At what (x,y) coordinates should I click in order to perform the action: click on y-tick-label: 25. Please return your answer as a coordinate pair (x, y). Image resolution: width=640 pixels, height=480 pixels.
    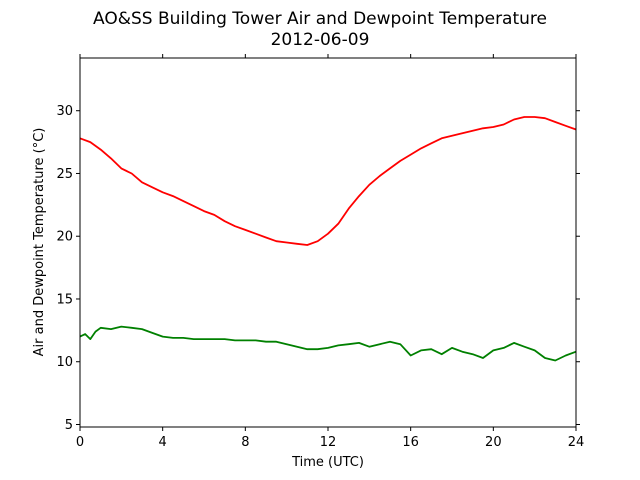
    Looking at the image, I should click on (64, 174).